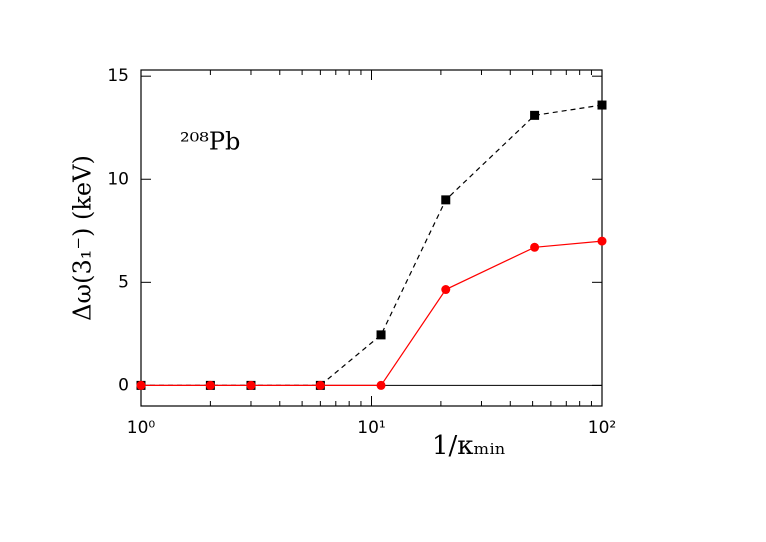 This screenshot has width=766, height=542. Describe the element at coordinates (371, 428) in the screenshot. I see `x-tick-label: 10¹` at that location.